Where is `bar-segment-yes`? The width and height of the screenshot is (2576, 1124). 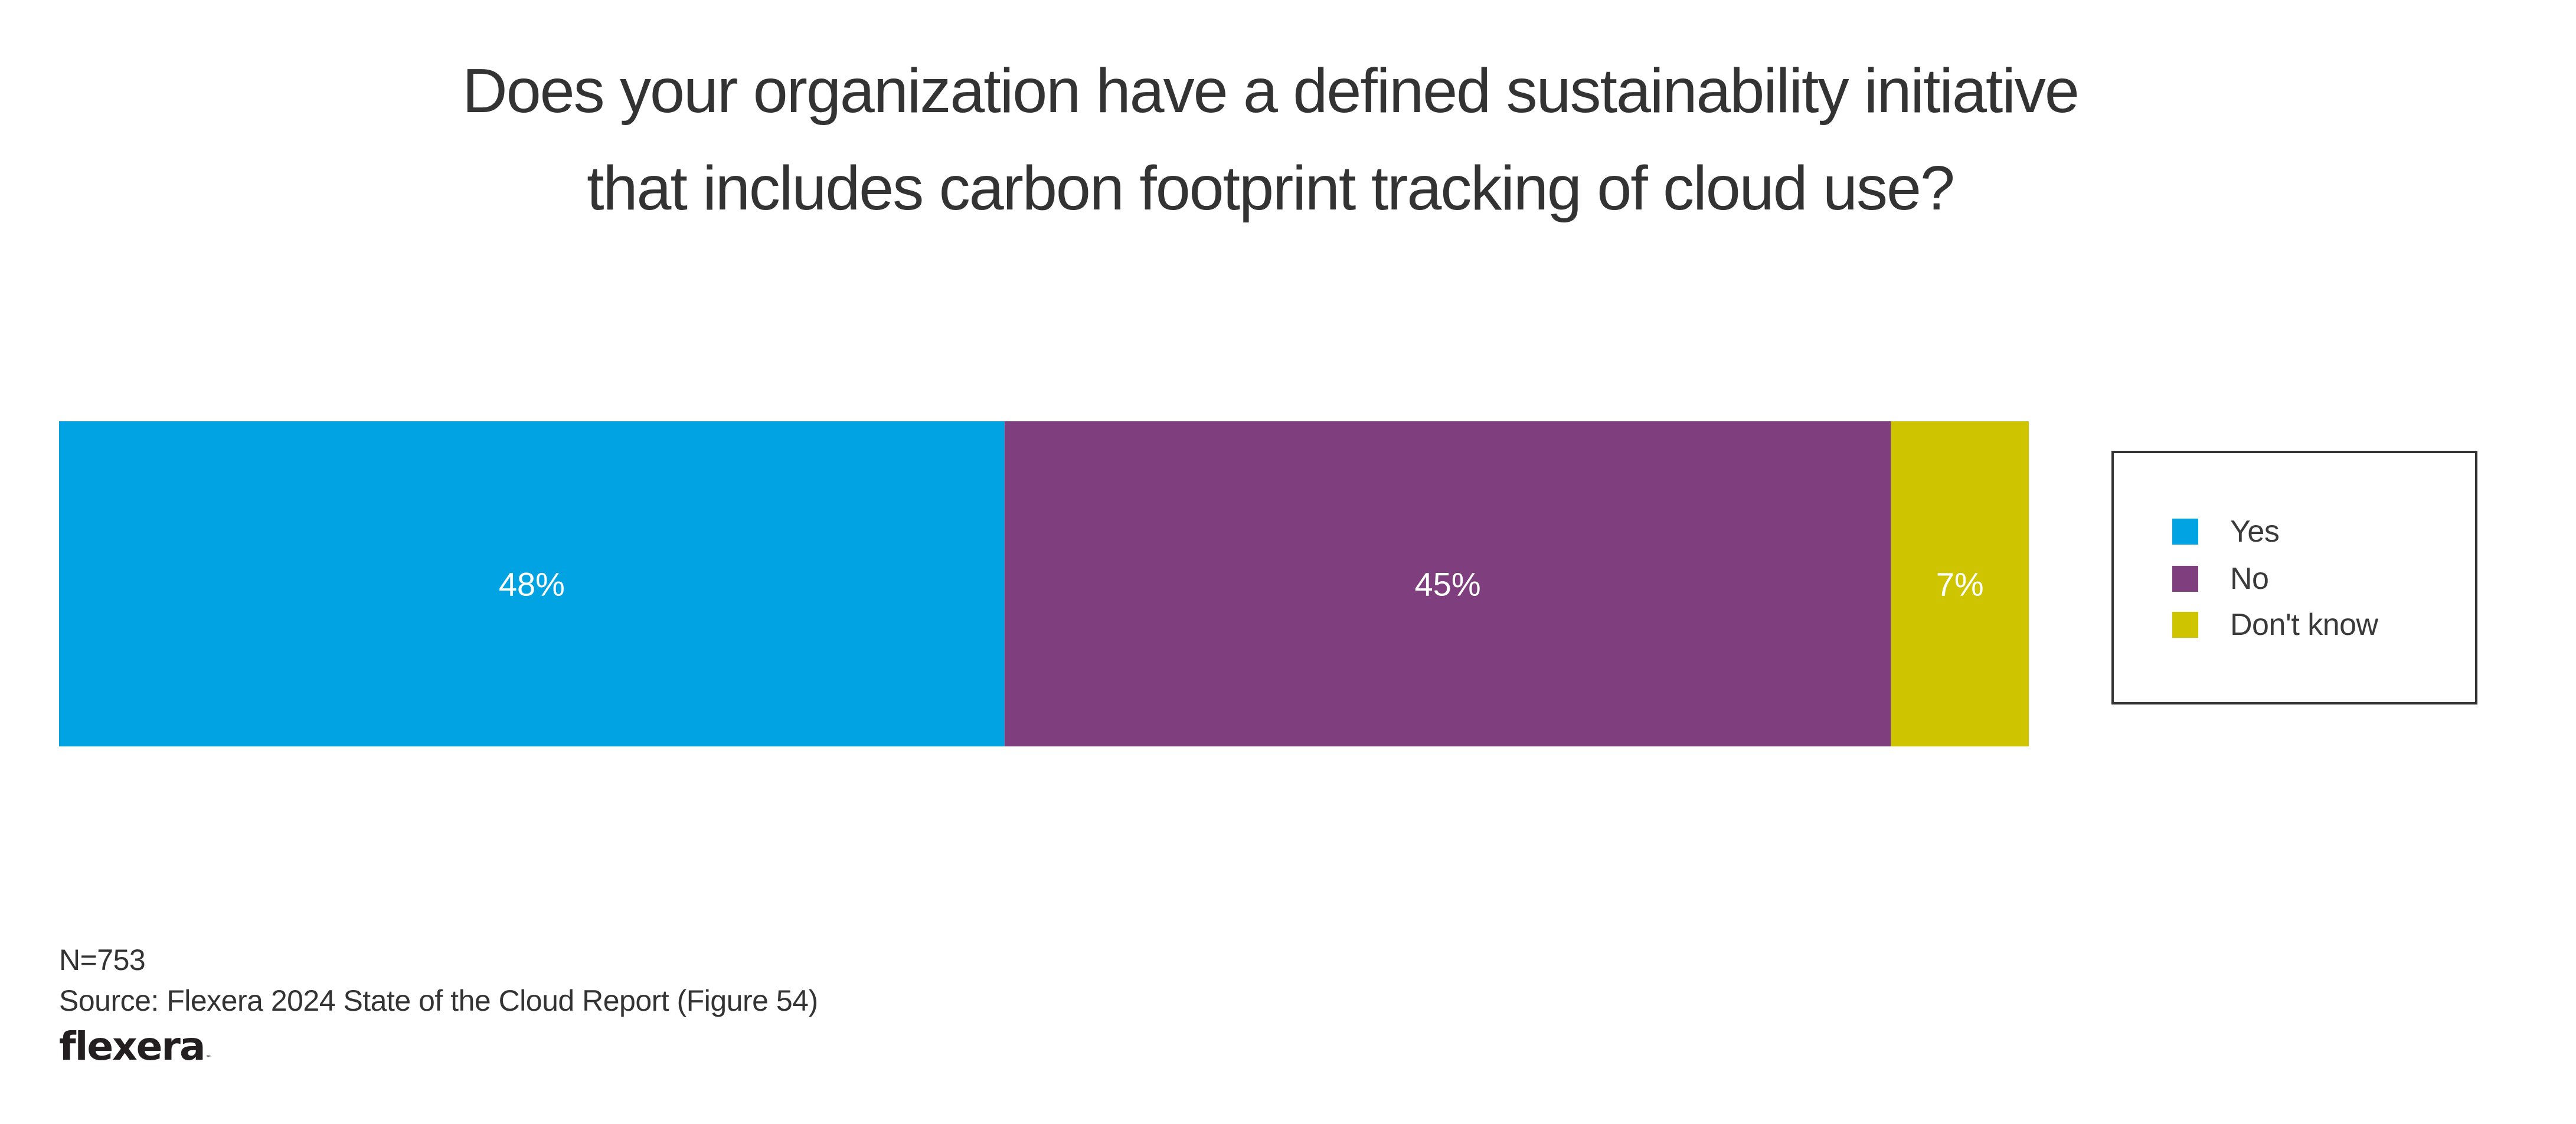 bar-segment-yes is located at coordinates (532, 584).